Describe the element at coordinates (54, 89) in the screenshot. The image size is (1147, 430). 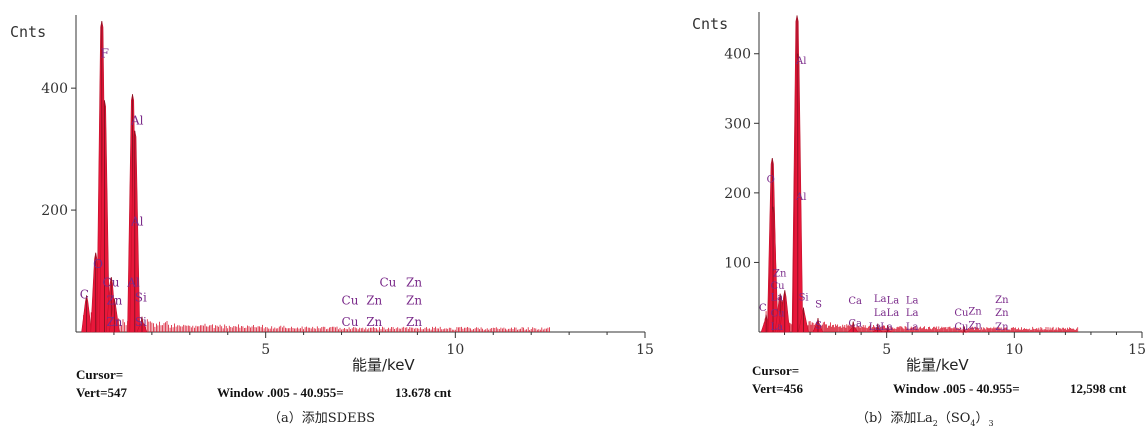
I see `a-y-tick-label-400: 400` at that location.